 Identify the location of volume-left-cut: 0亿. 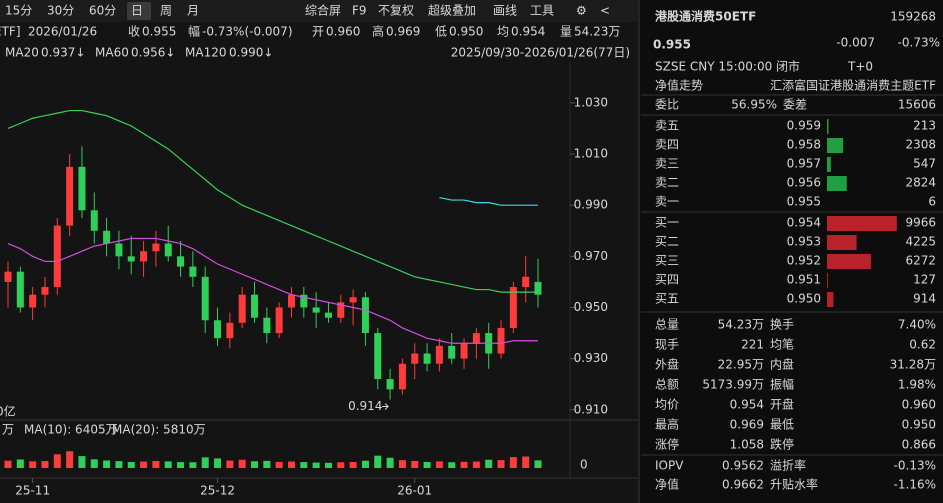
(8, 411).